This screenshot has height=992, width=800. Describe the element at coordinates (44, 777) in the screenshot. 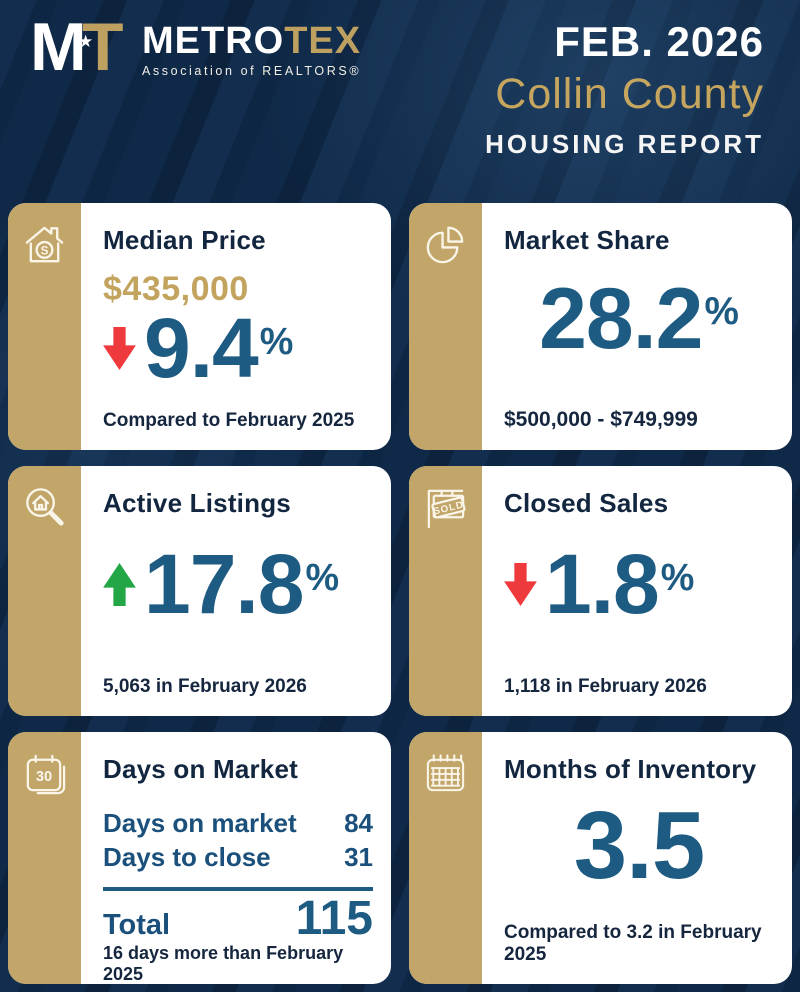

I see `svg-text: 30` at that location.